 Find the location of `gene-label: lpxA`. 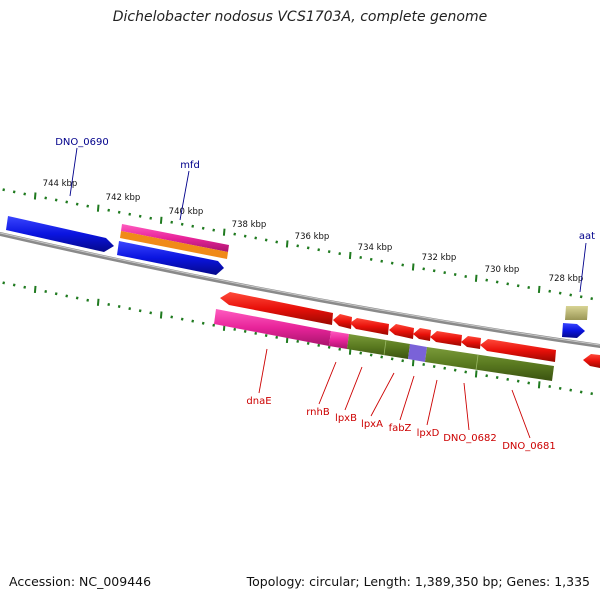

gene-label: lpxA is located at coordinates (372, 424).